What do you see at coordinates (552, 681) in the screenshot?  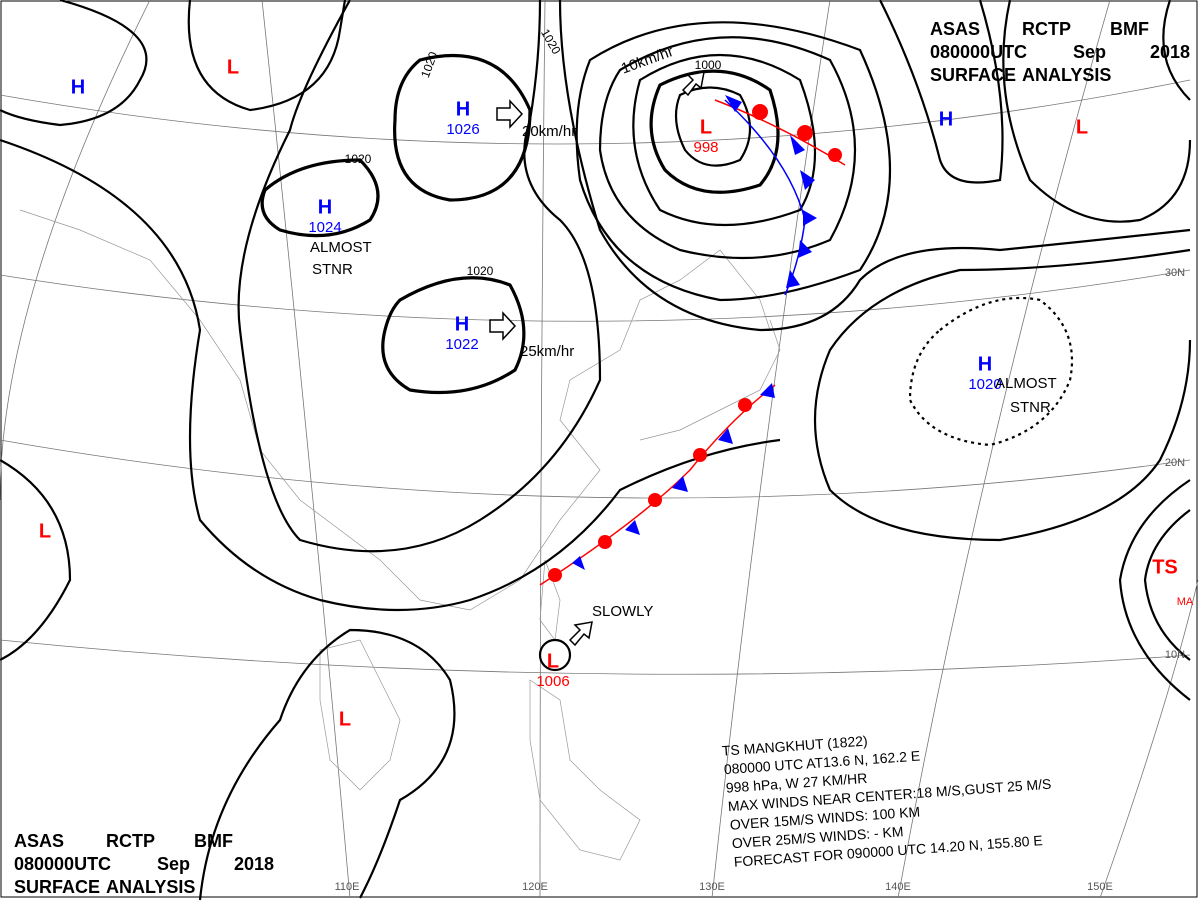 I see `center-value: 1006` at bounding box center [552, 681].